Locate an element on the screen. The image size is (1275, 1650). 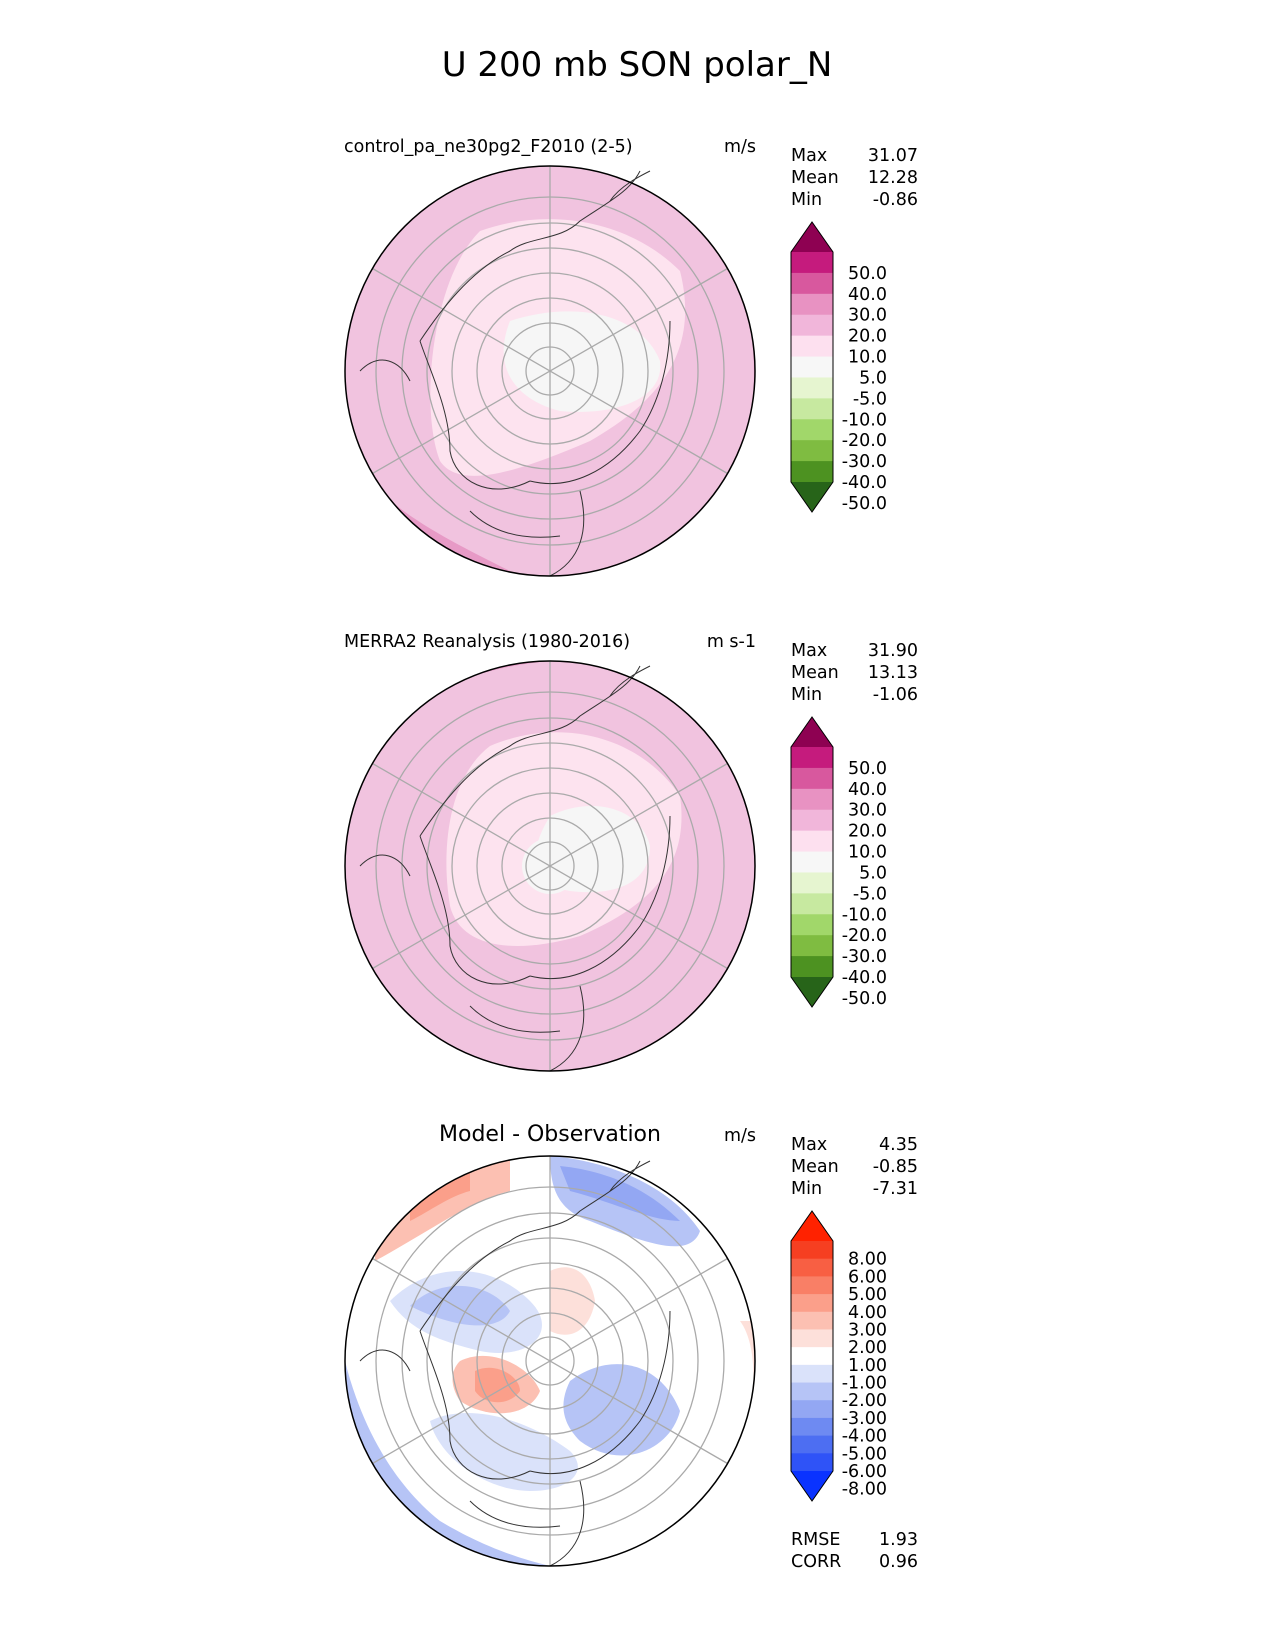
stat-value: 12.28 is located at coordinates (893, 178).